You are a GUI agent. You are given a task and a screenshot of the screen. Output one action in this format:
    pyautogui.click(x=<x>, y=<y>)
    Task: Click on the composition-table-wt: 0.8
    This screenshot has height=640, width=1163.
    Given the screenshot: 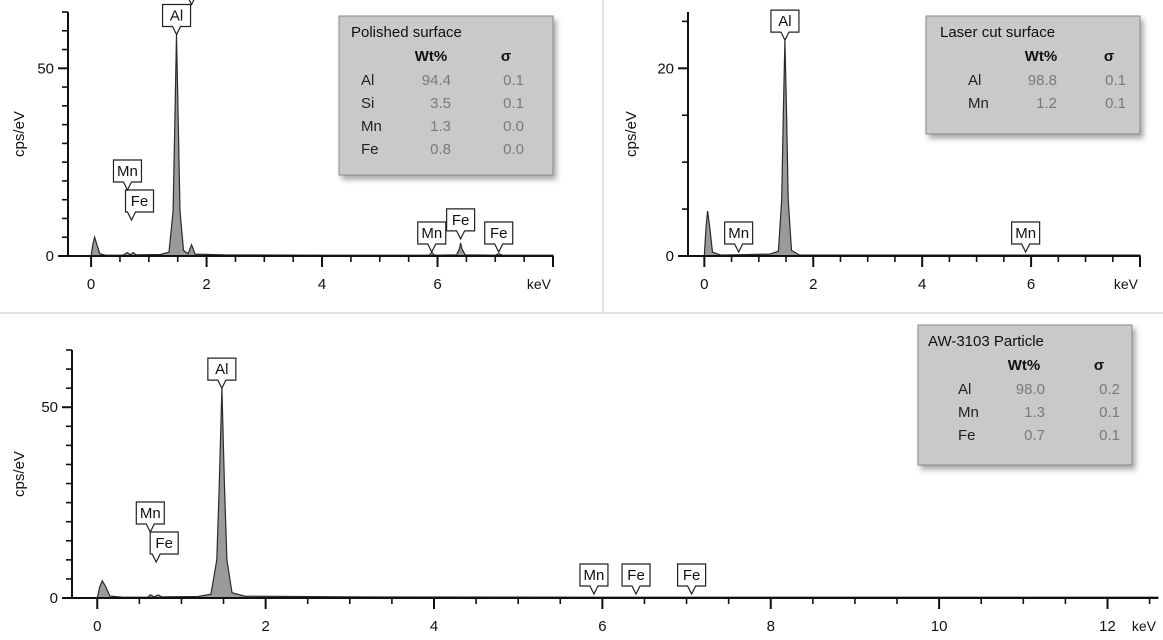 What is the action you would take?
    pyautogui.click(x=440, y=149)
    